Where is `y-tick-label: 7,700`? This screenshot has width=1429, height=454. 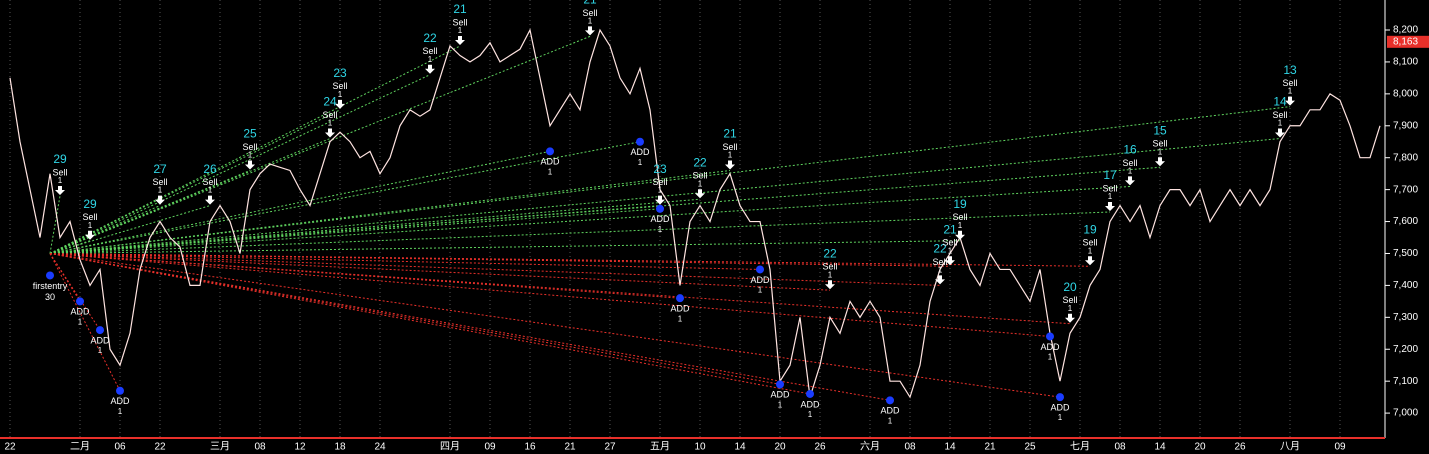
y-tick-label: 7,700 is located at coordinates (1405, 189).